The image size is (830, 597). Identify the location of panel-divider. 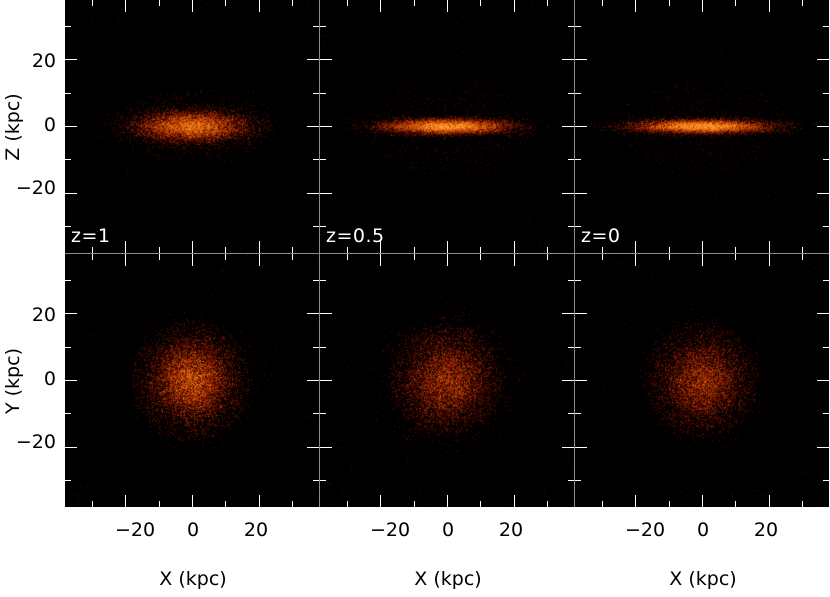
(447, 253).